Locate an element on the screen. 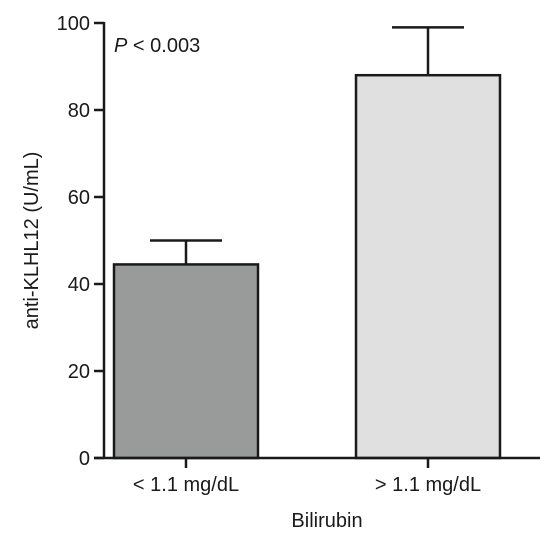 This screenshot has height=542, width=550. x-tick-label: < 1.1 mg/dL is located at coordinates (186, 485).